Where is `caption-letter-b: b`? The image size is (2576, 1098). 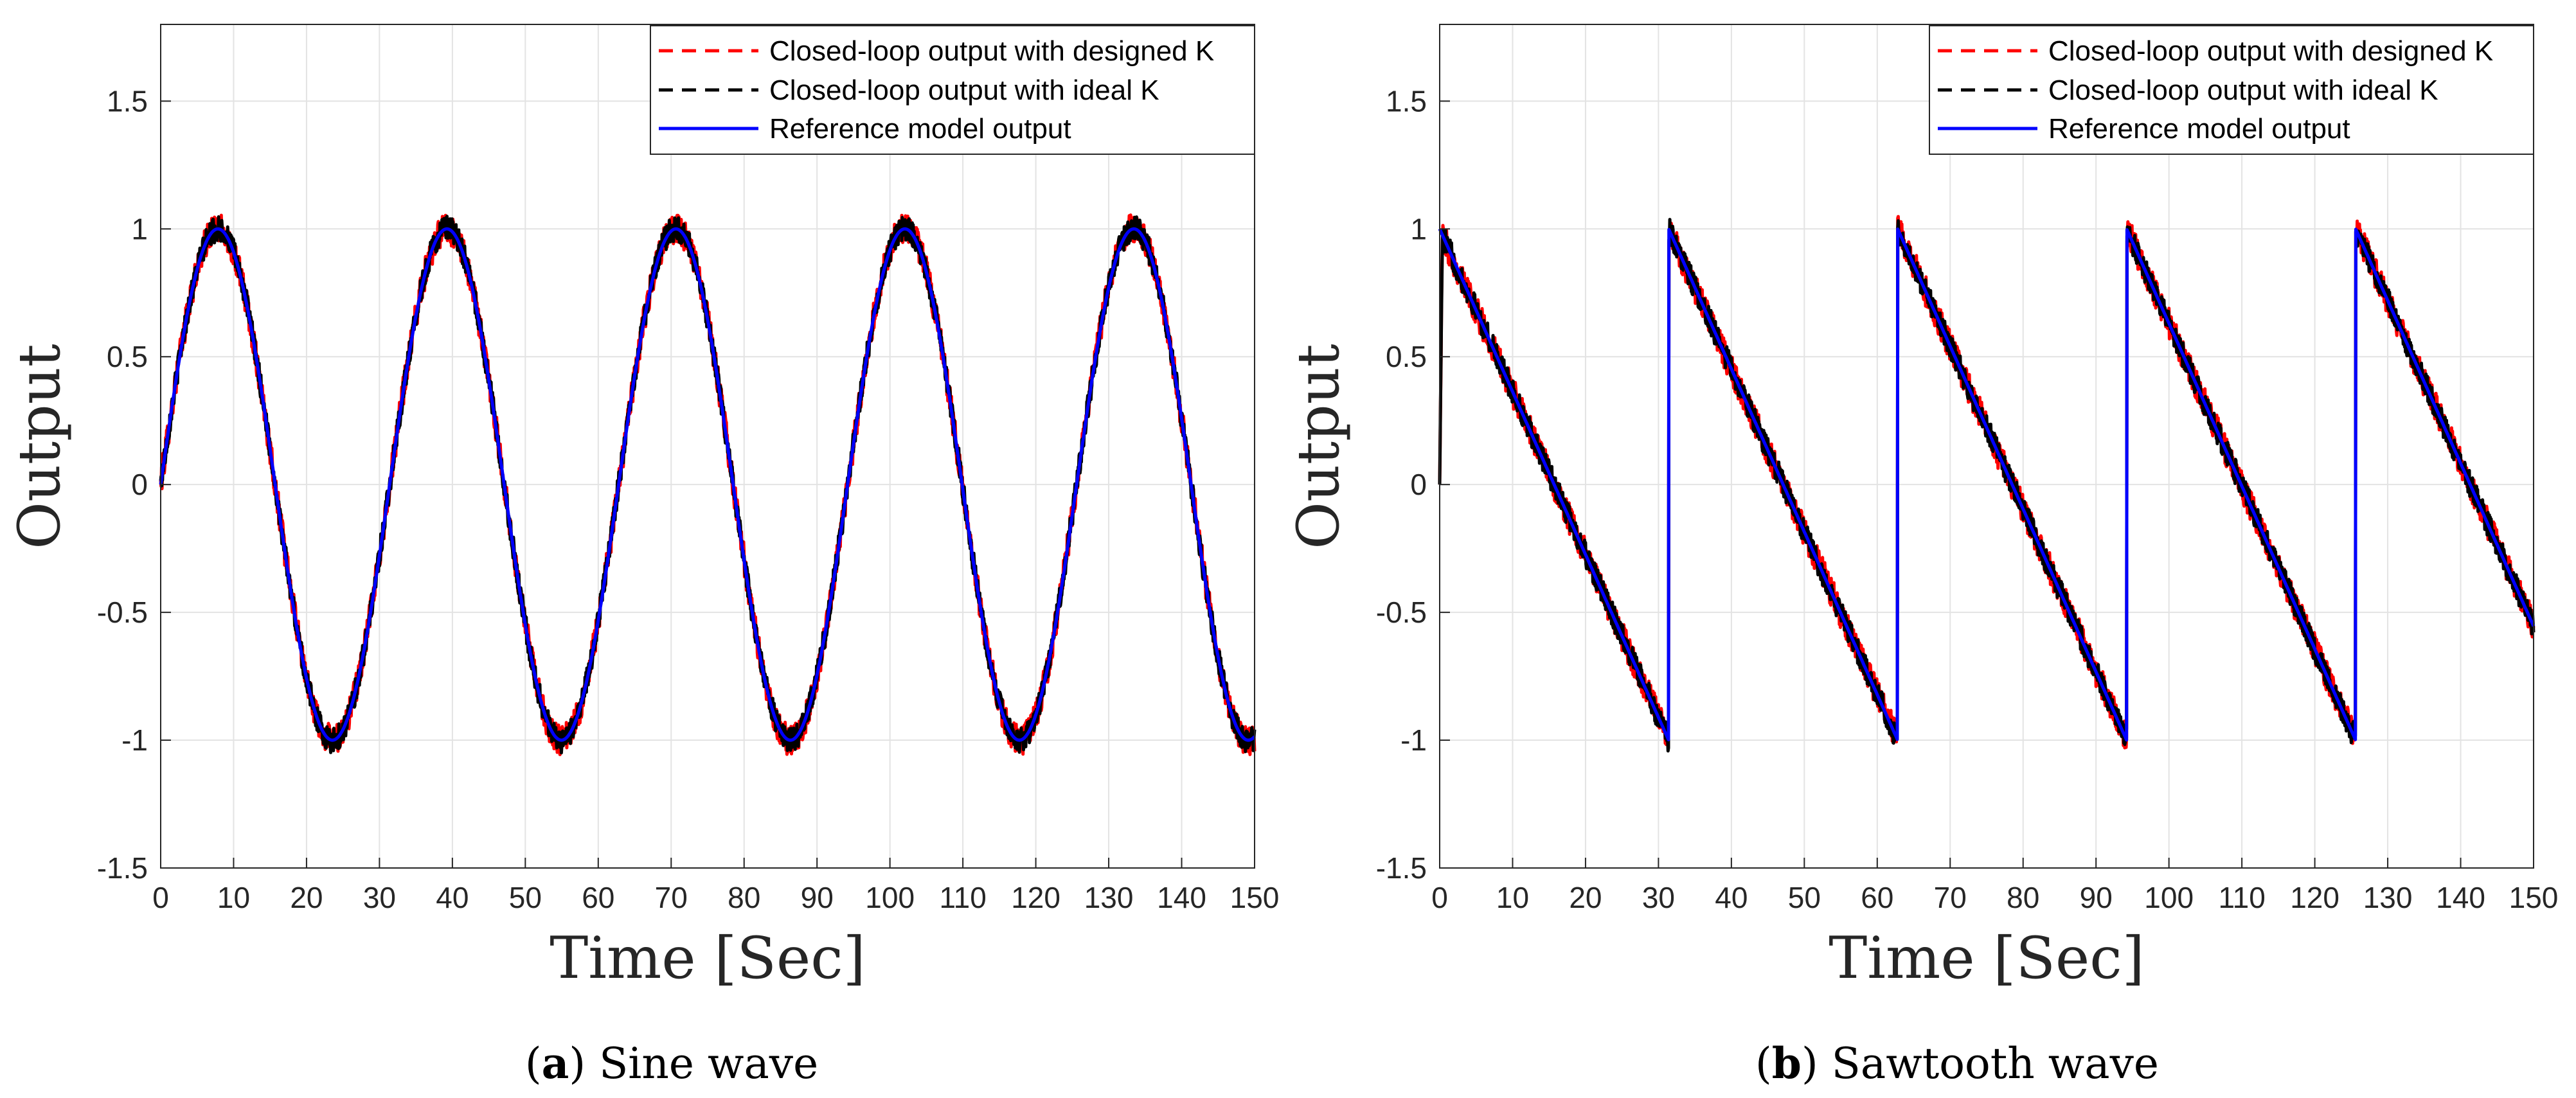 caption-letter-b: b is located at coordinates (1787, 1063).